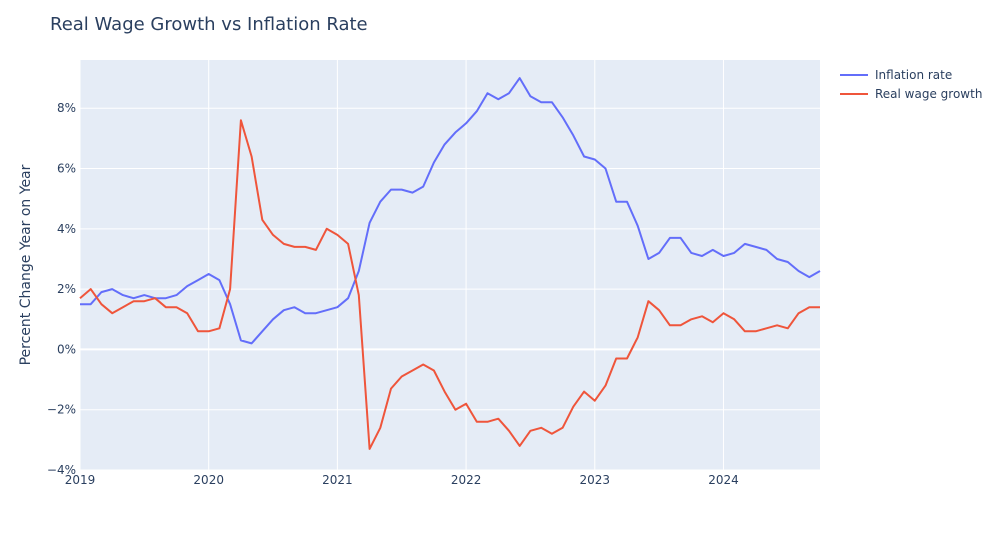  I want to click on y-tick-label: −2%, so click(61, 410).